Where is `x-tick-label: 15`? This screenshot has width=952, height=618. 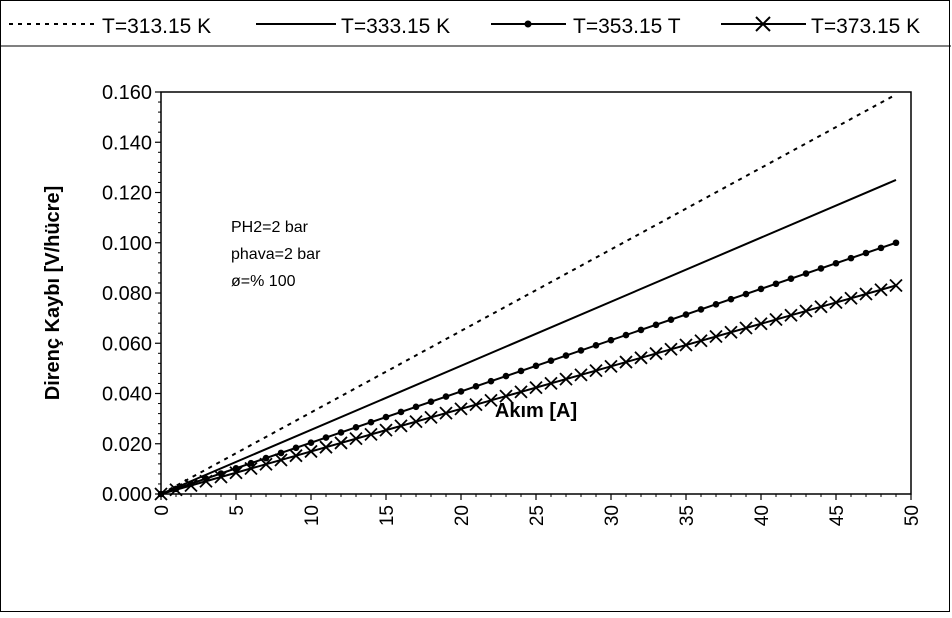 x-tick-label: 15 is located at coordinates (387, 515).